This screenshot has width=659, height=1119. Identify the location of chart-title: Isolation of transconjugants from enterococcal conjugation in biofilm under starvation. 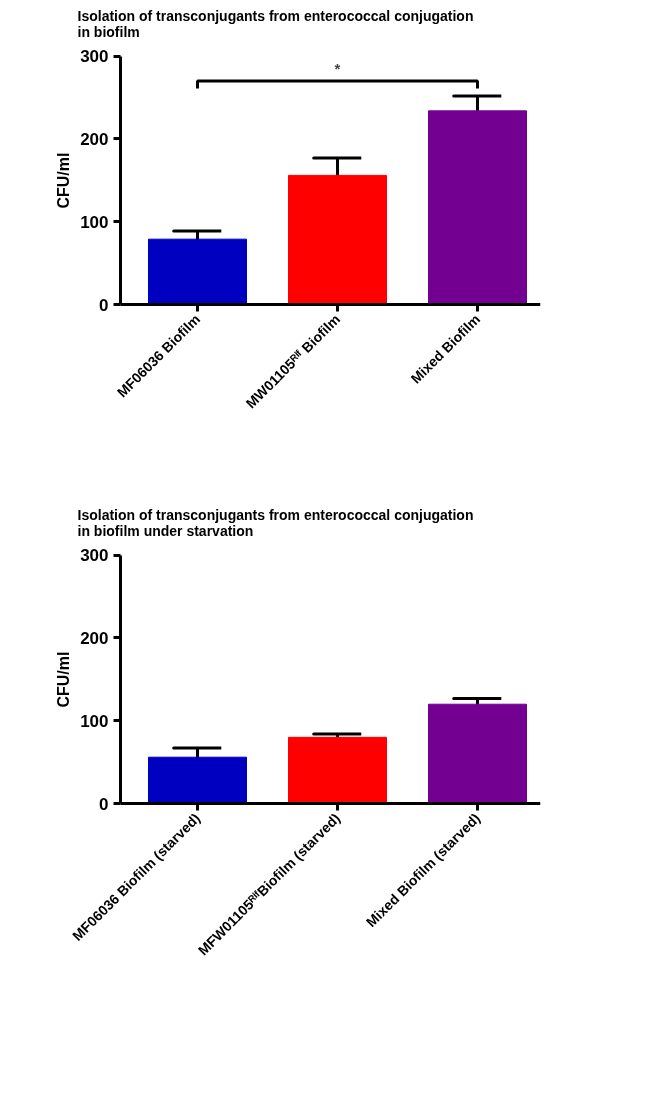
(275, 522).